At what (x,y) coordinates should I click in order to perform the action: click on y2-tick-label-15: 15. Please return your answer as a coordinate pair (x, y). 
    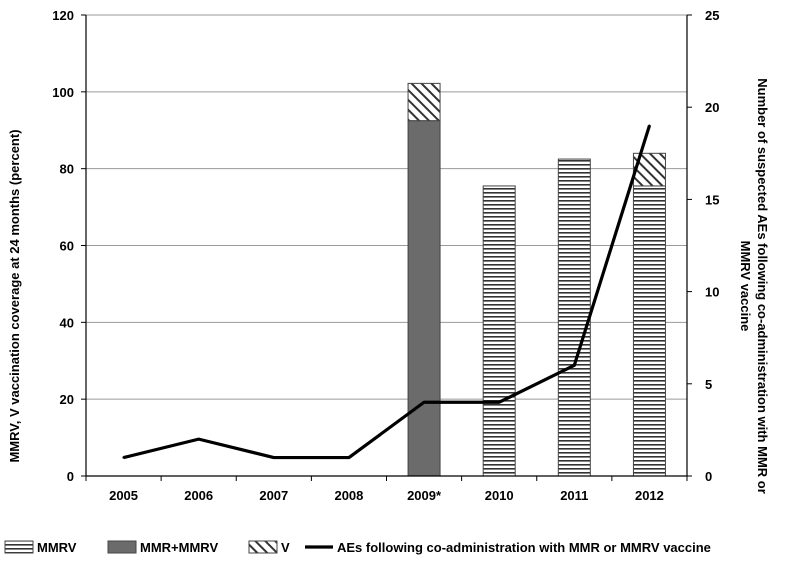
    Looking at the image, I should click on (712, 199).